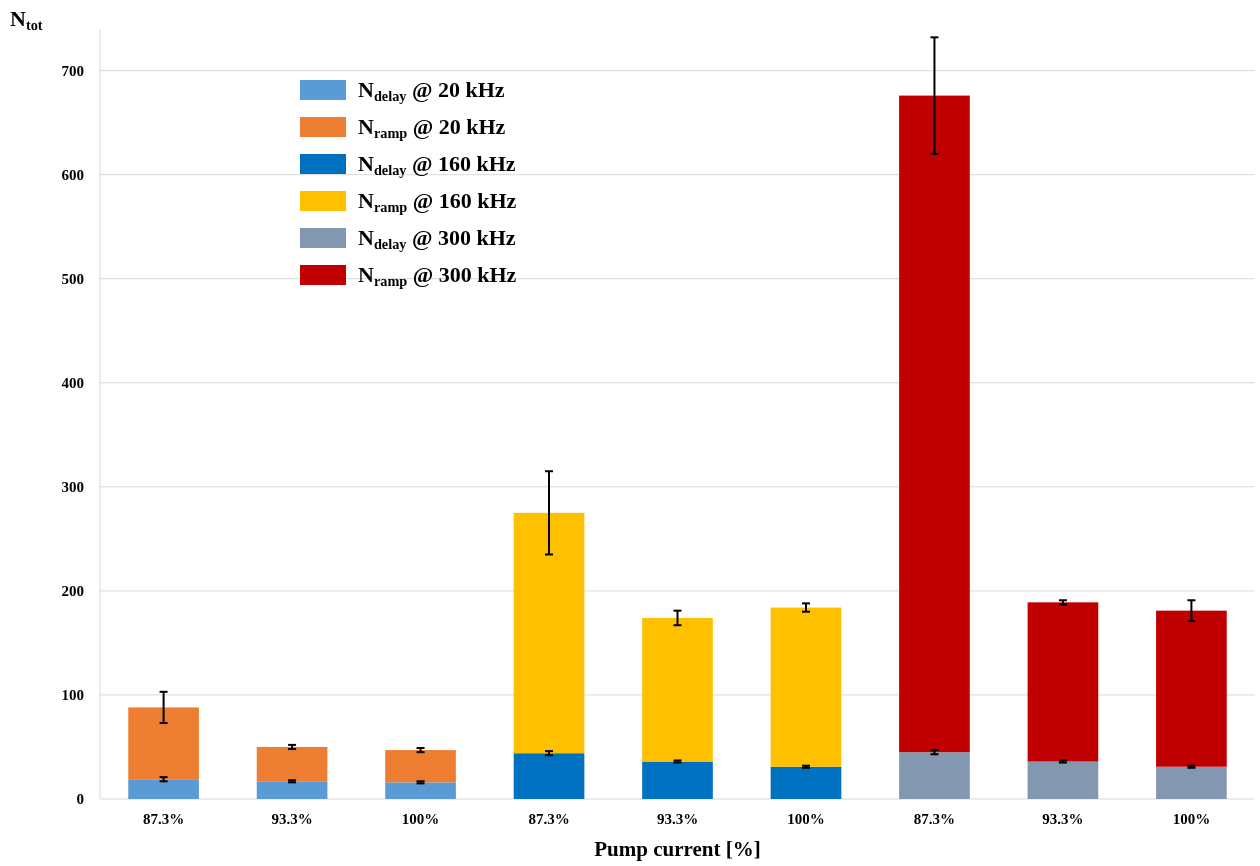  What do you see at coordinates (437, 164) in the screenshot?
I see `legend-label: N$_{delay}$ @ 160 kHz` at bounding box center [437, 164].